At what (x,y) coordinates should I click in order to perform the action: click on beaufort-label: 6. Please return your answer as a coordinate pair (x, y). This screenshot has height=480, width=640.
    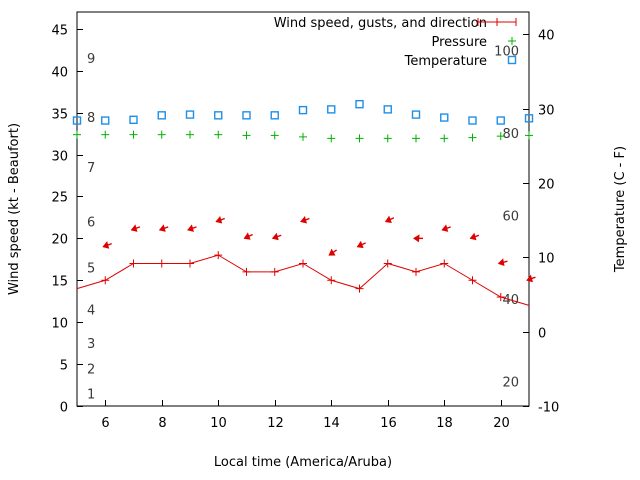
    Looking at the image, I should click on (91, 223).